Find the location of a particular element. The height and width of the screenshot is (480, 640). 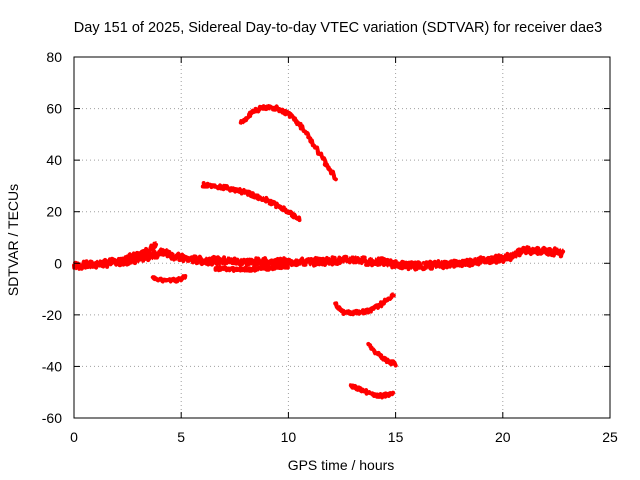

y-tick-label: -60 is located at coordinates (52, 418).